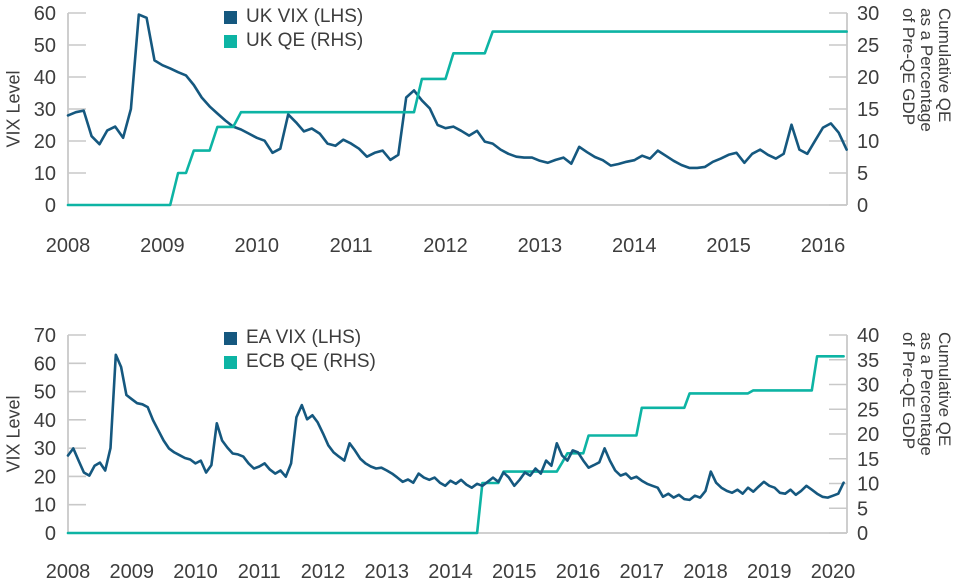 This screenshot has height=587, width=960. I want to click on legend-row: ECB QE (RHS), so click(300, 362).